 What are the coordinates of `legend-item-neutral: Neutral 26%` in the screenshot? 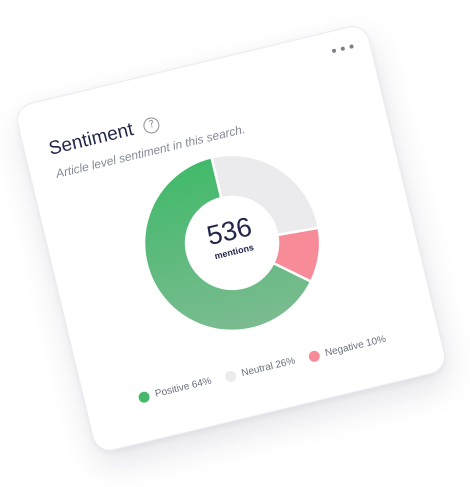 It's located at (260, 369).